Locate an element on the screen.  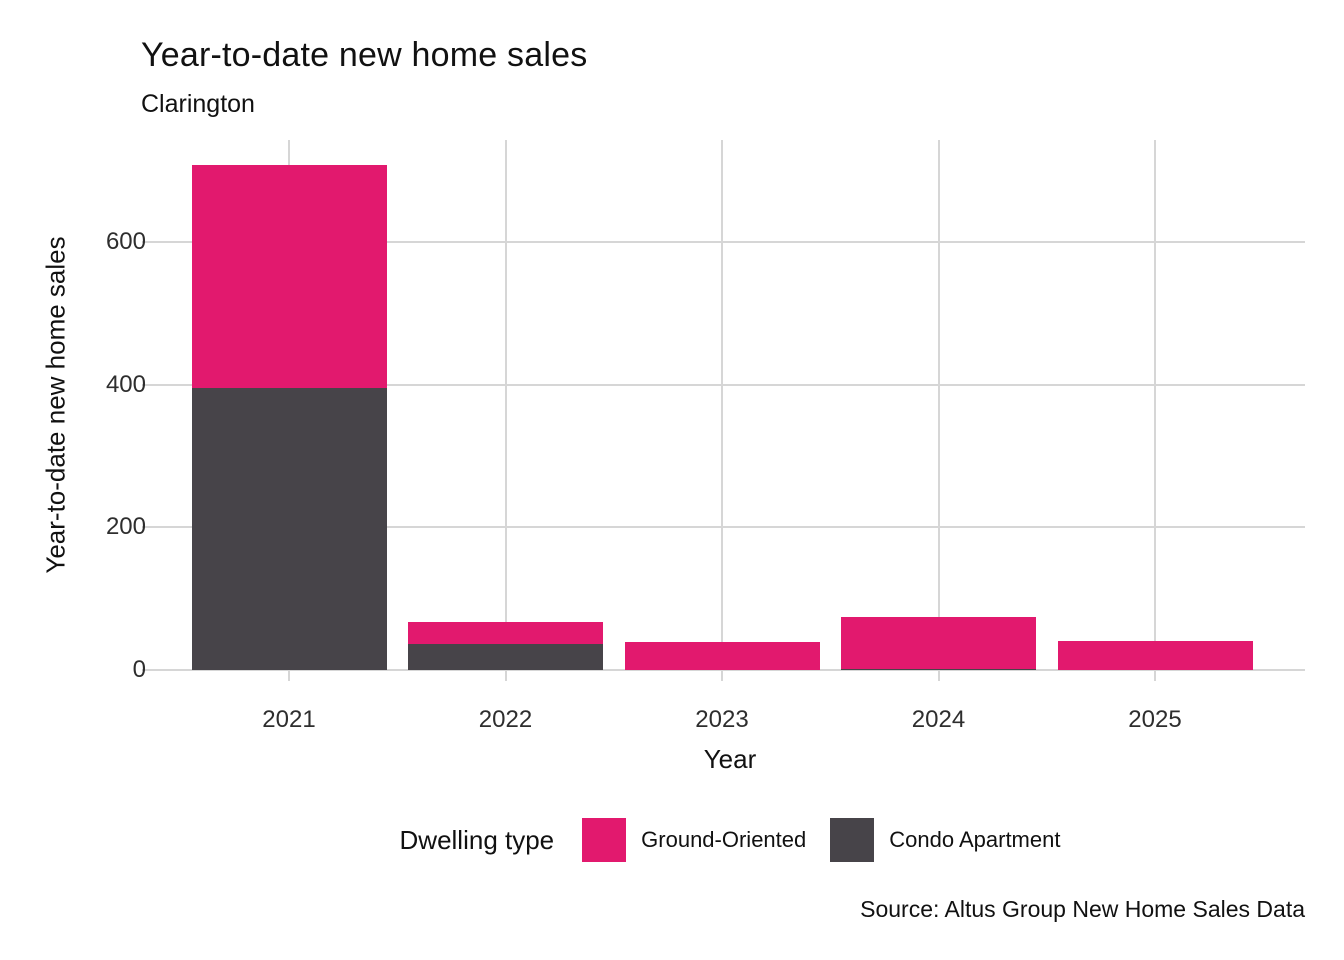
x-tick-label: 2025 is located at coordinates (1155, 719).